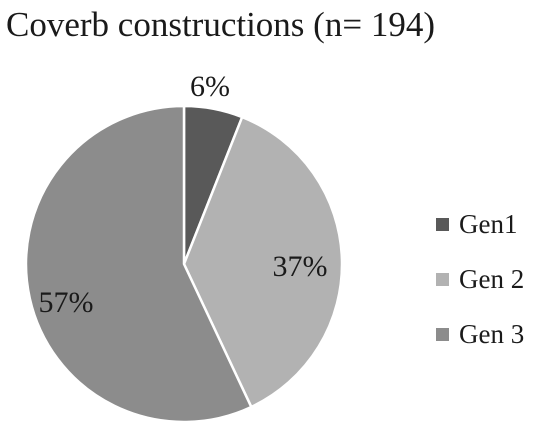 The width and height of the screenshot is (550, 428). Describe the element at coordinates (442, 224) in the screenshot. I see `legend-swatch-gen1` at that location.